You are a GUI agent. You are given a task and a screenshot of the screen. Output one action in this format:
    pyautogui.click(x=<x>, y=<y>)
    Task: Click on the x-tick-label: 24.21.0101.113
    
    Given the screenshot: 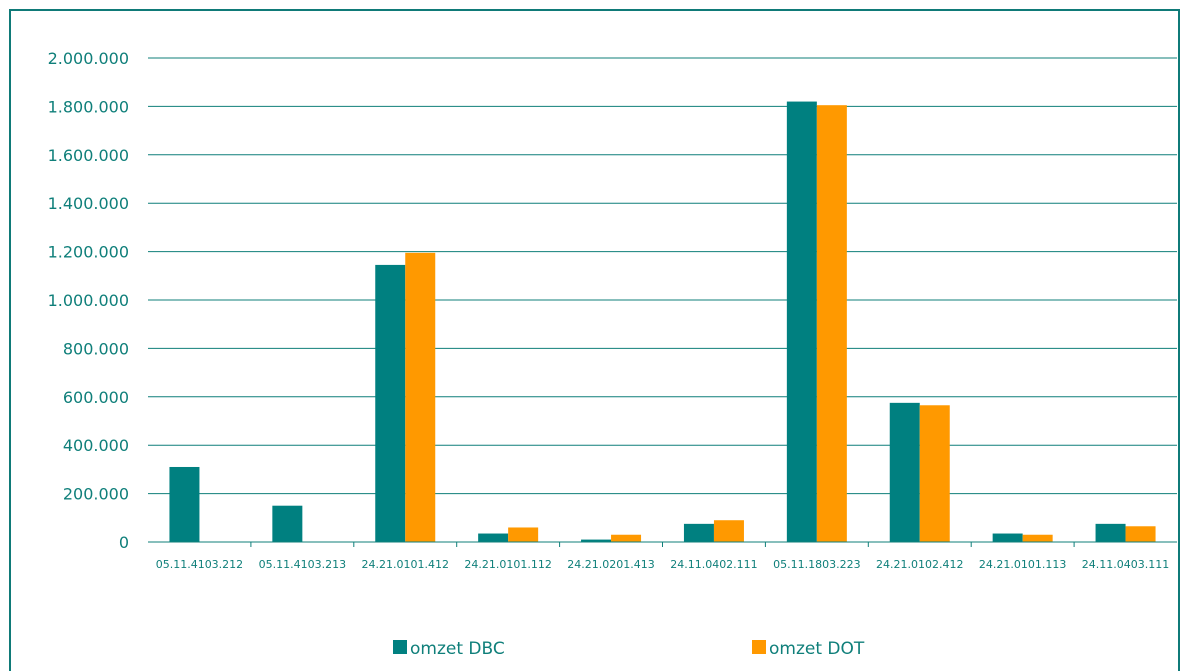 What is the action you would take?
    pyautogui.click(x=1022, y=564)
    